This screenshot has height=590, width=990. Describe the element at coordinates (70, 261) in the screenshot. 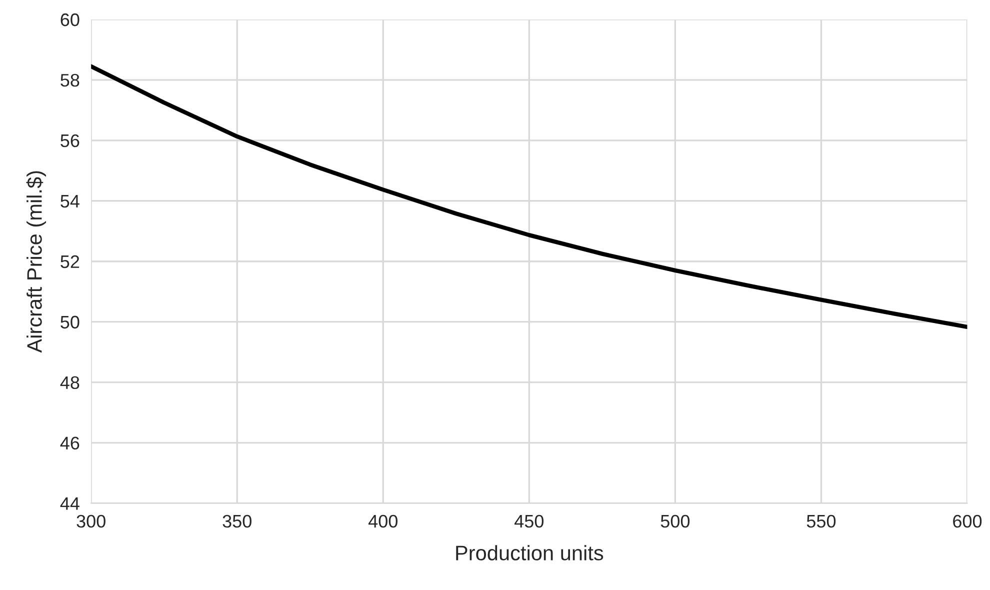

I see `y-tick-label: 52` at that location.